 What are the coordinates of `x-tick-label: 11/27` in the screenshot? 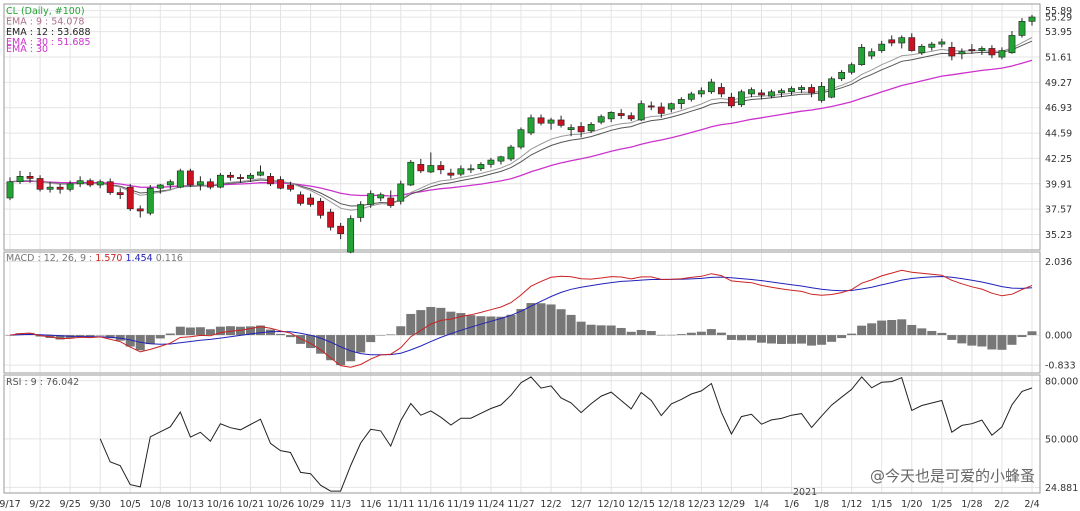 It's located at (520, 504).